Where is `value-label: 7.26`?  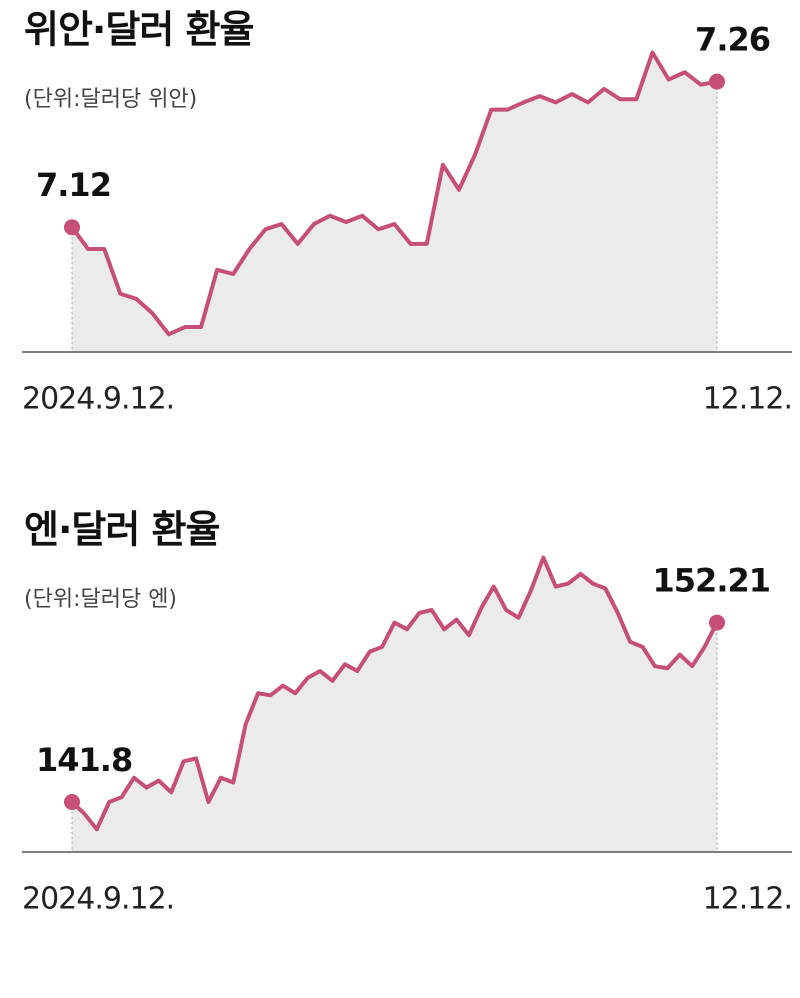
value-label: 7.26 is located at coordinates (732, 40).